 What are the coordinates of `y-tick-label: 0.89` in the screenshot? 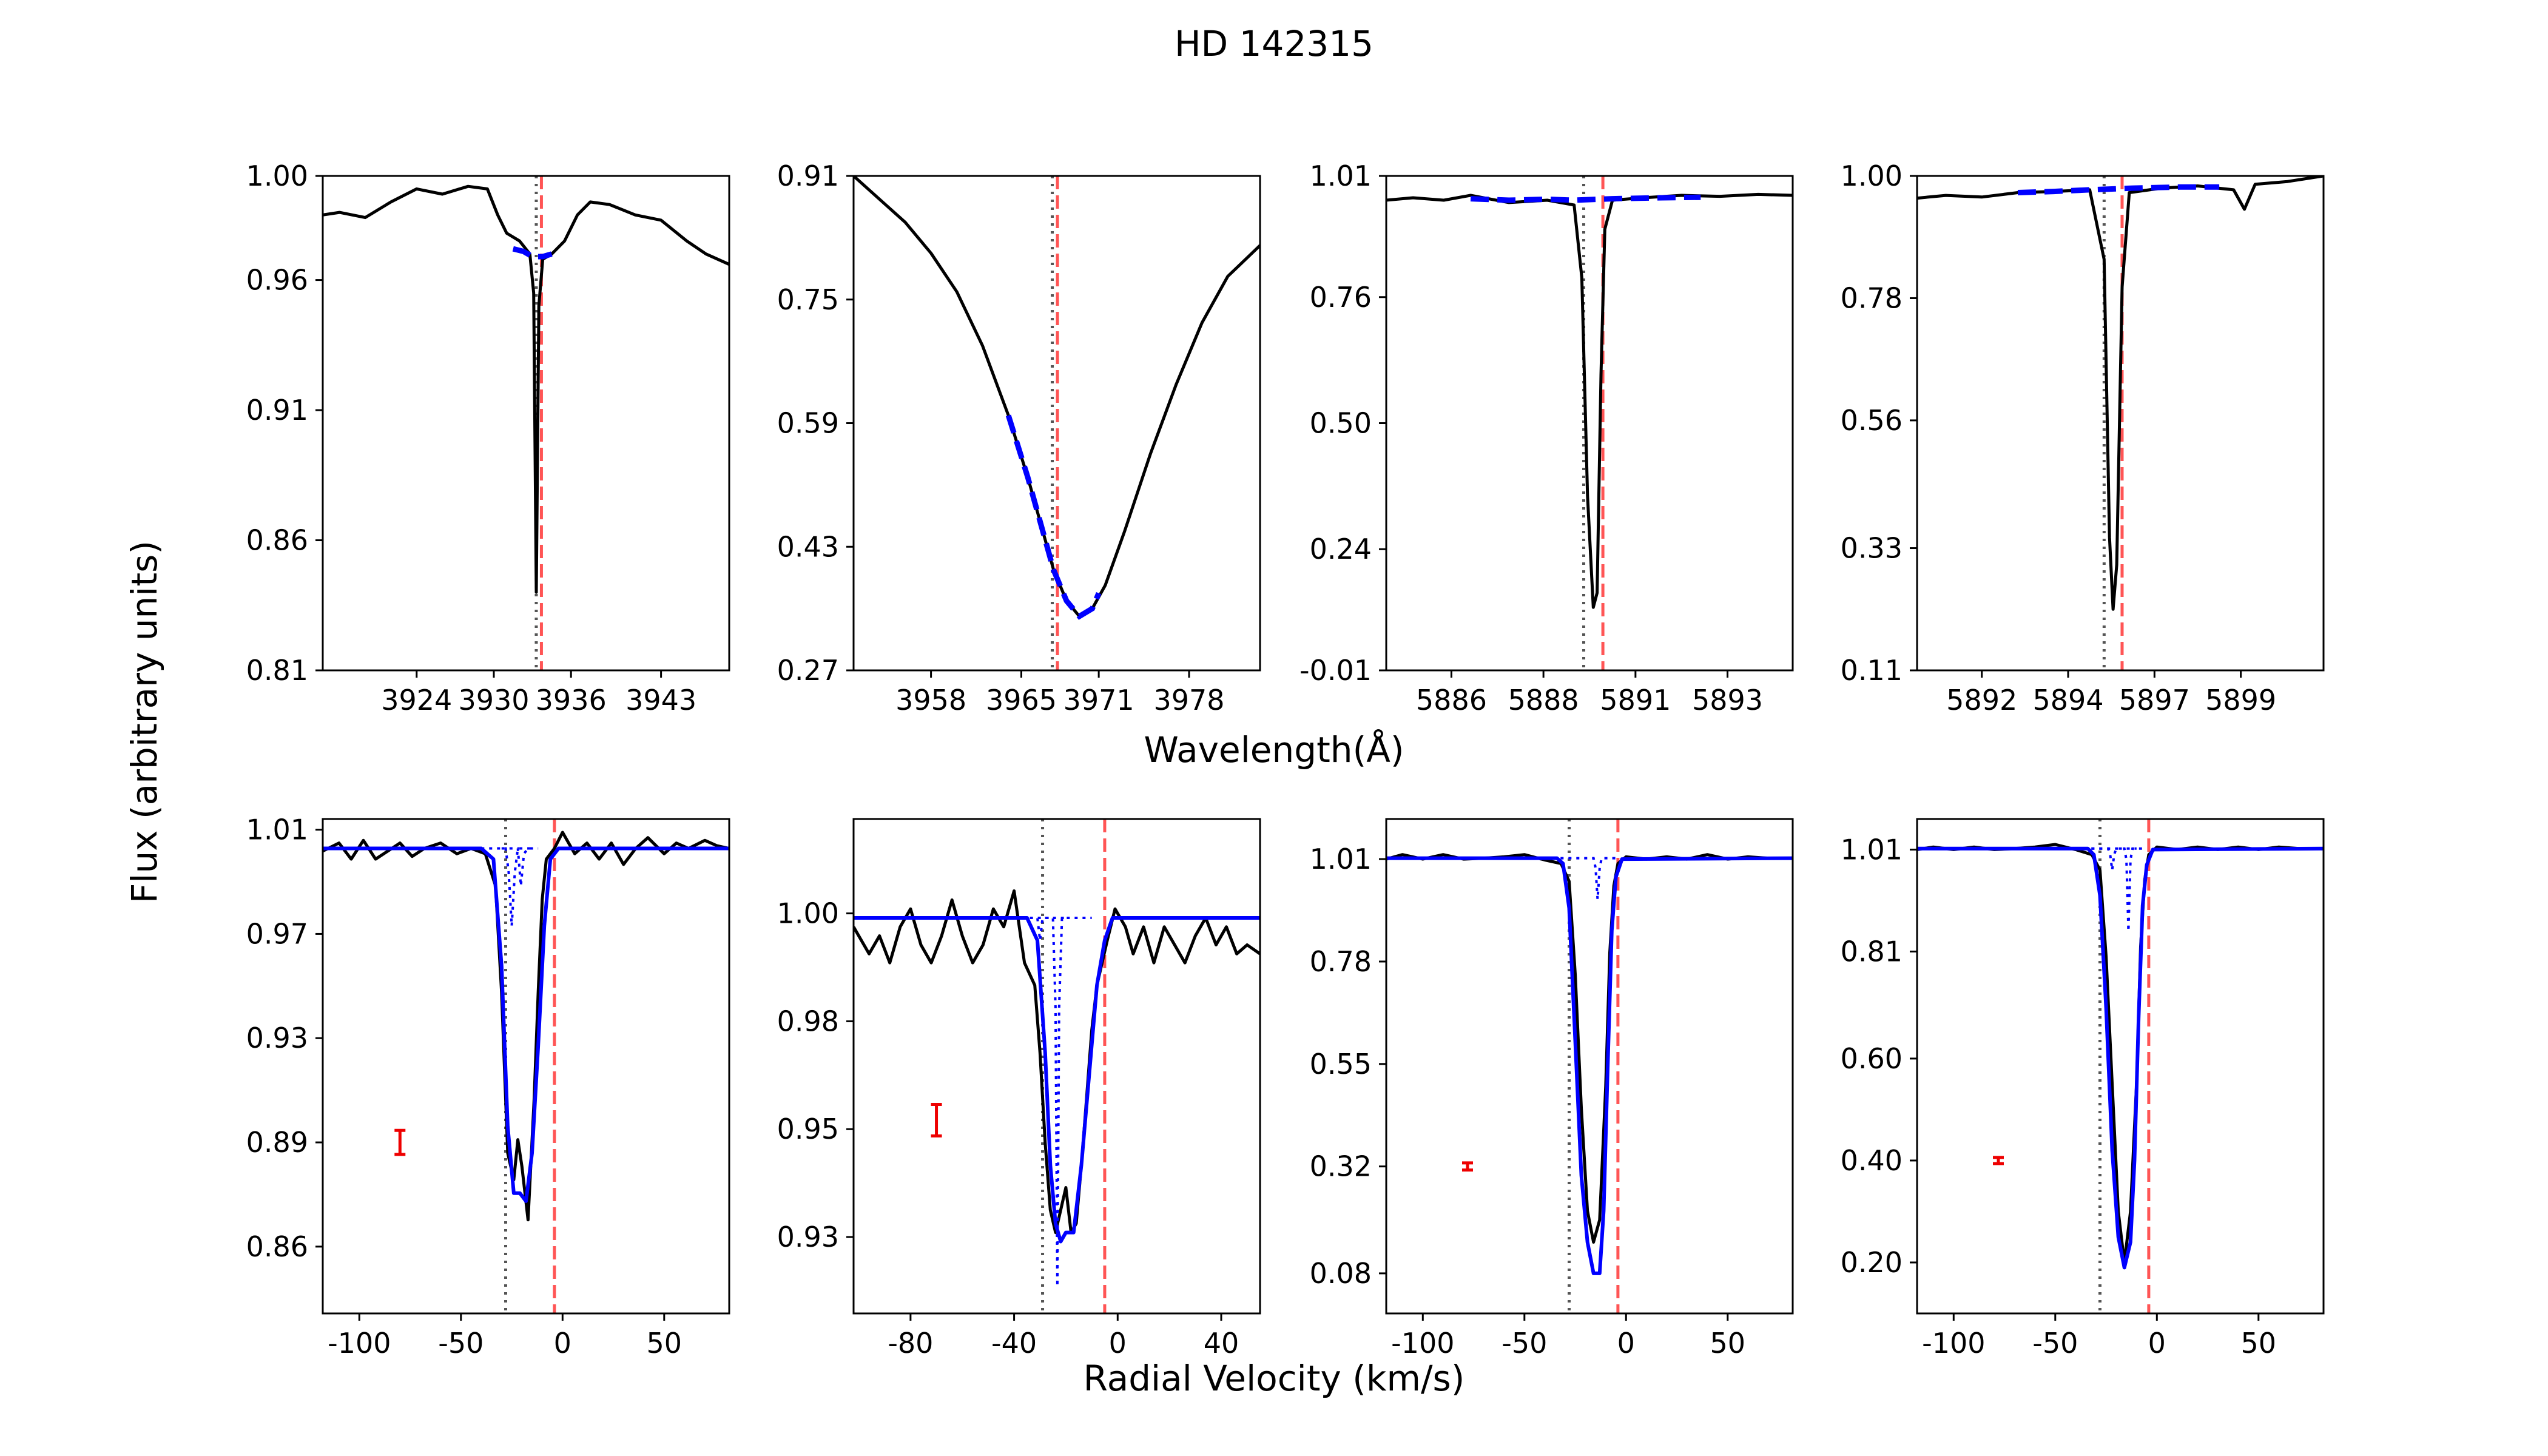 It's located at (277, 1142).